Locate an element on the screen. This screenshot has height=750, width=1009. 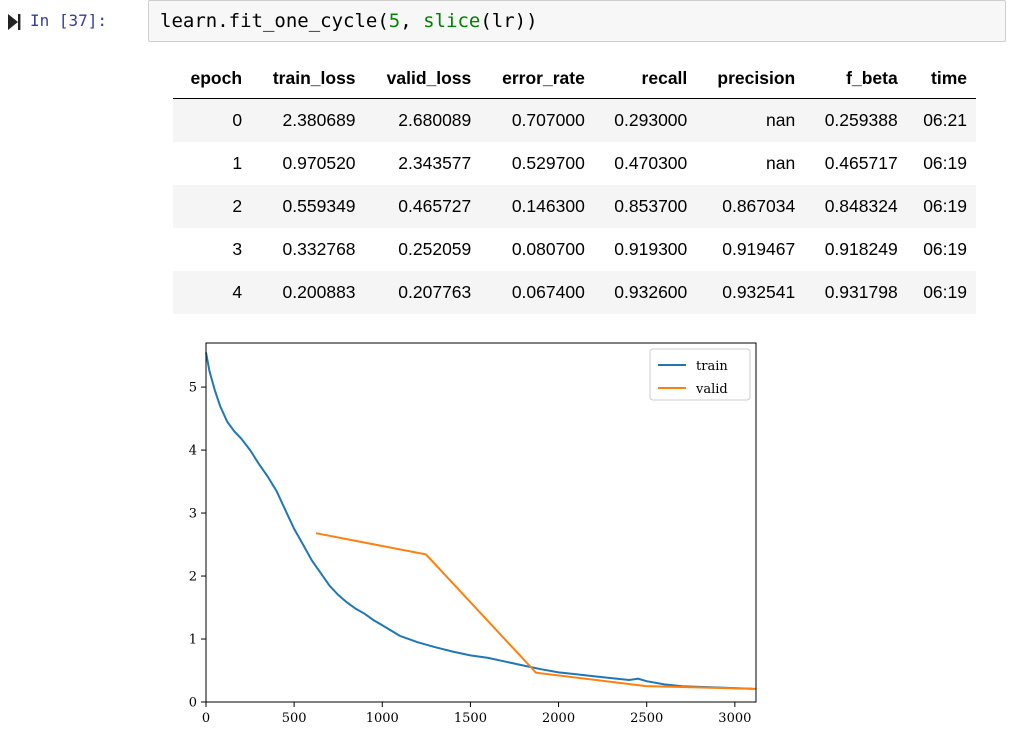
code-line: learn.fit_one_cycle(5, slice(lr)) is located at coordinates (349, 21).